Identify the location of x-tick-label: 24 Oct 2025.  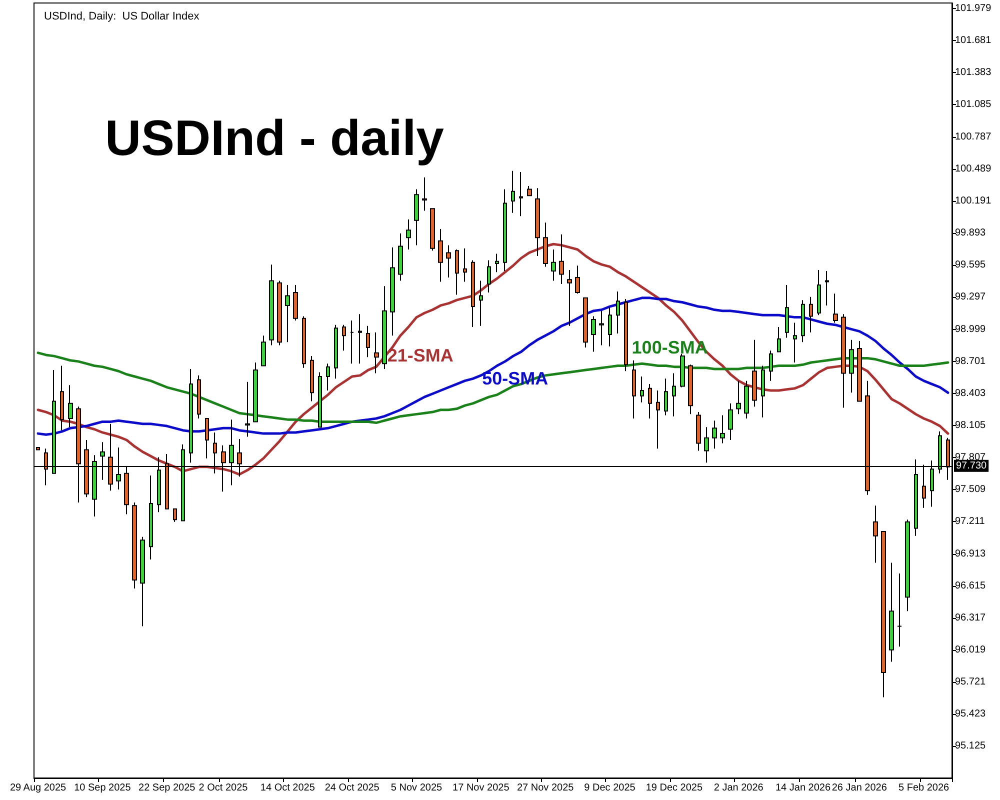
(352, 788).